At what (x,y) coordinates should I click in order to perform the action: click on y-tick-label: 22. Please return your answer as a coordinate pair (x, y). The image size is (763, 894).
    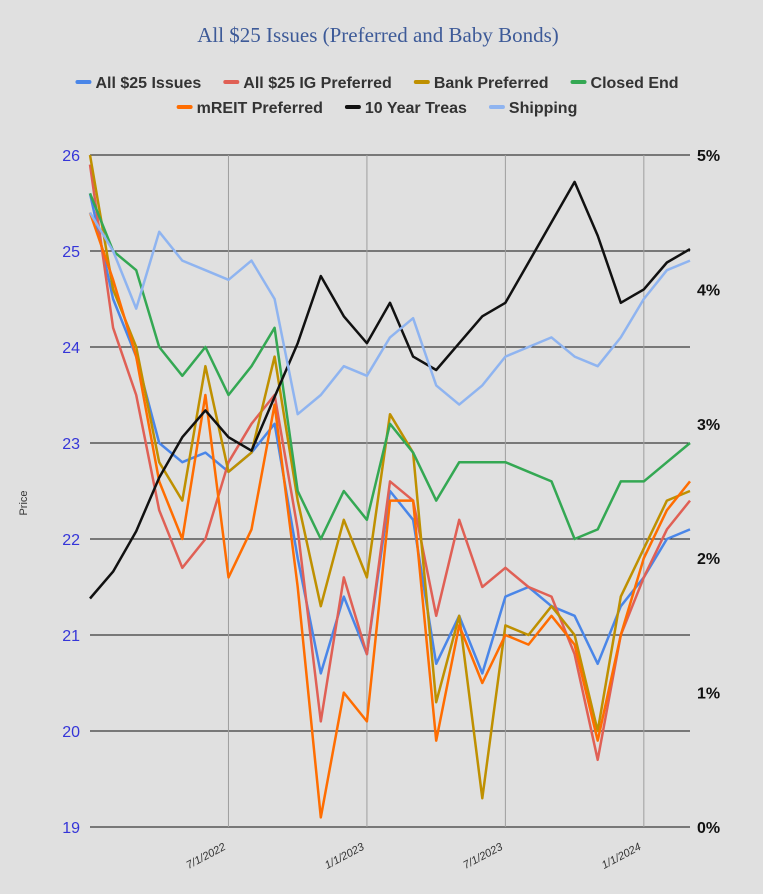
    Looking at the image, I should click on (71, 540).